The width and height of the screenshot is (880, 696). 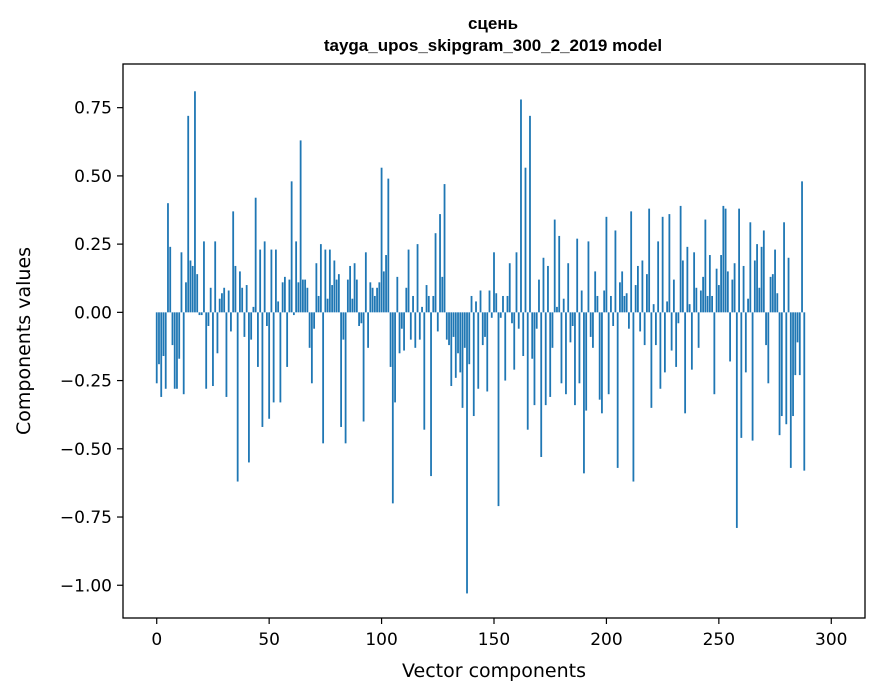 What do you see at coordinates (24, 341) in the screenshot?
I see `y-axis-label: Components values` at bounding box center [24, 341].